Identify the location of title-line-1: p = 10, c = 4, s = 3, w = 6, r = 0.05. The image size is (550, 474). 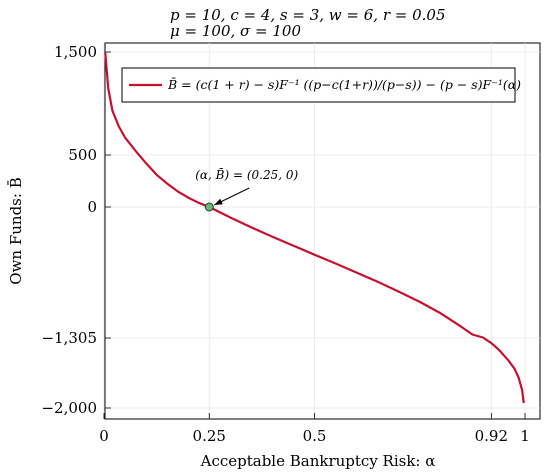
(308, 15).